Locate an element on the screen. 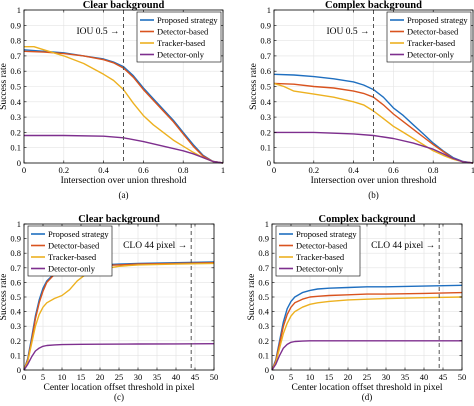 The width and height of the screenshot is (474, 406). threshold-label-text: IOU 0.5 is located at coordinates (91, 32).